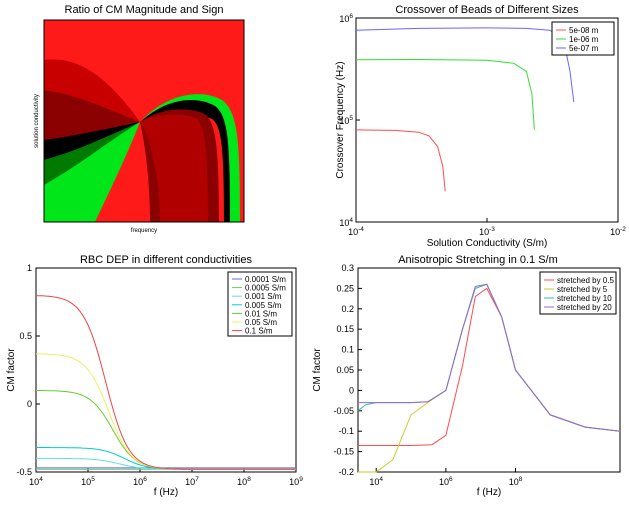 The height and width of the screenshot is (509, 629). Describe the element at coordinates (478, 260) in the screenshot. I see `stretch-title: Anisotropic Stretching in 0.1 S/m` at that location.